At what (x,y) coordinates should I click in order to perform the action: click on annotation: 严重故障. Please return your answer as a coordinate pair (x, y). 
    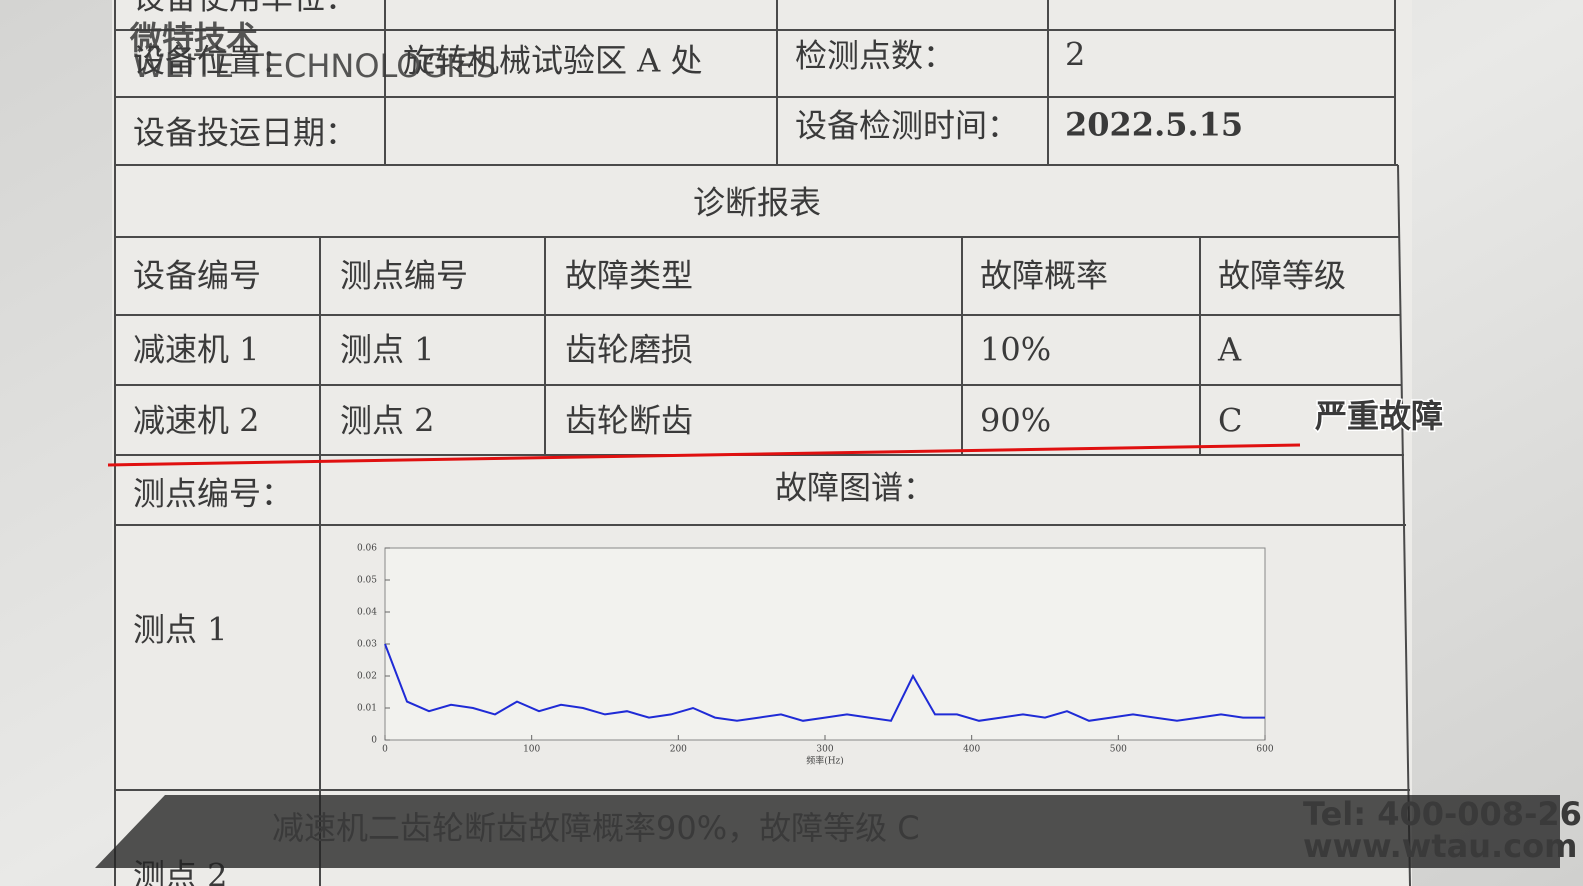
    Looking at the image, I should click on (1379, 416).